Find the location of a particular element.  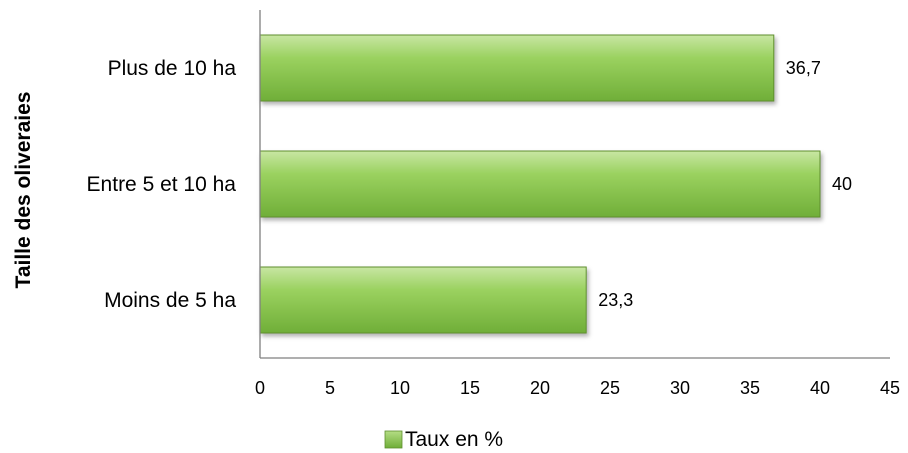

x-tick-label-2: 10 is located at coordinates (400, 388).